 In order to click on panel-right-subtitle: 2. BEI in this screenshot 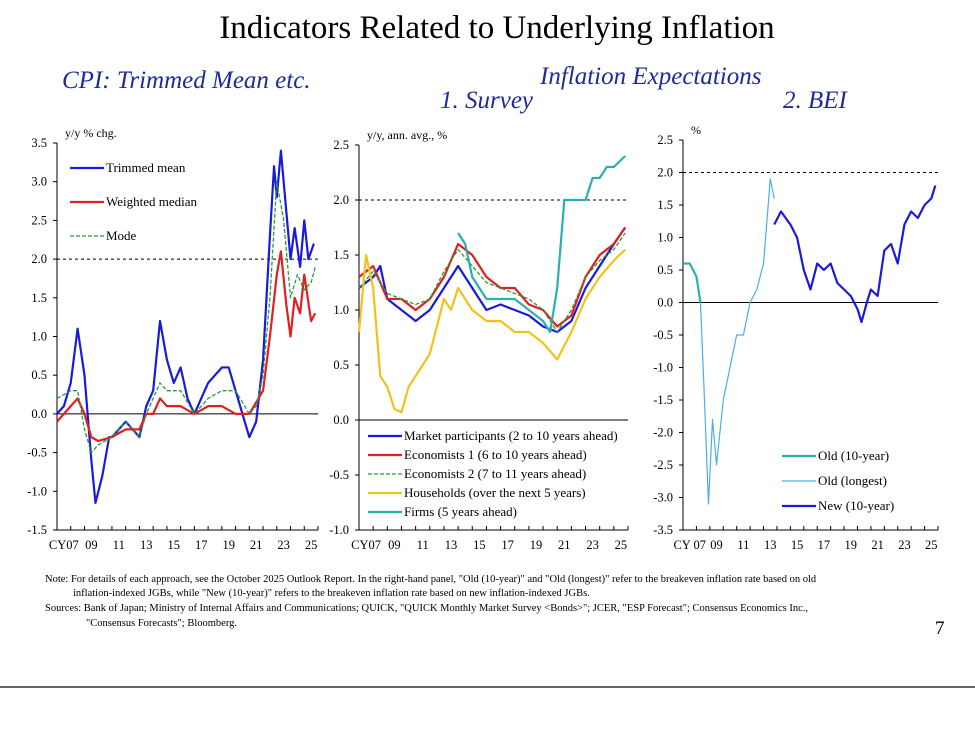, I will do `click(816, 100)`.